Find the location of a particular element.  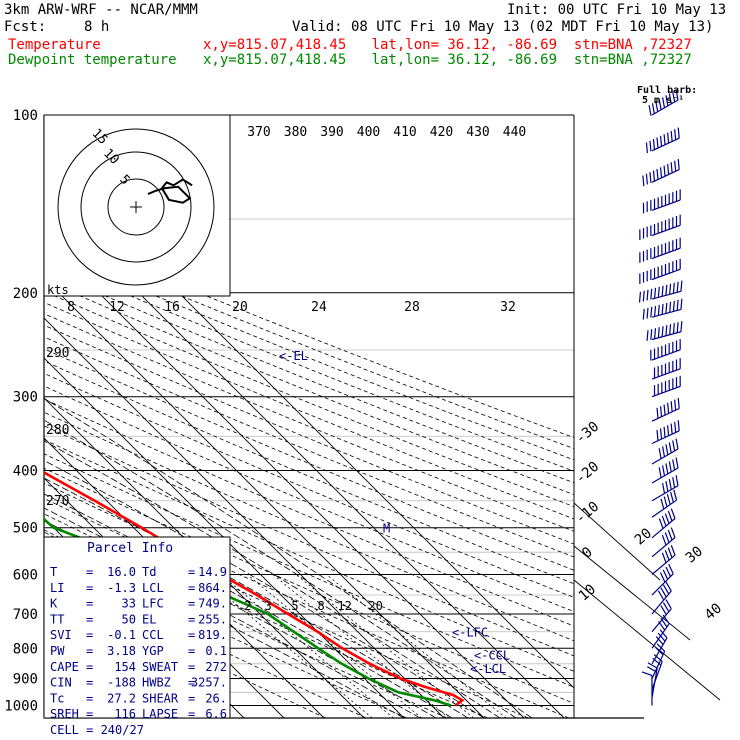

hodograph-ring is located at coordinates (136, 207).